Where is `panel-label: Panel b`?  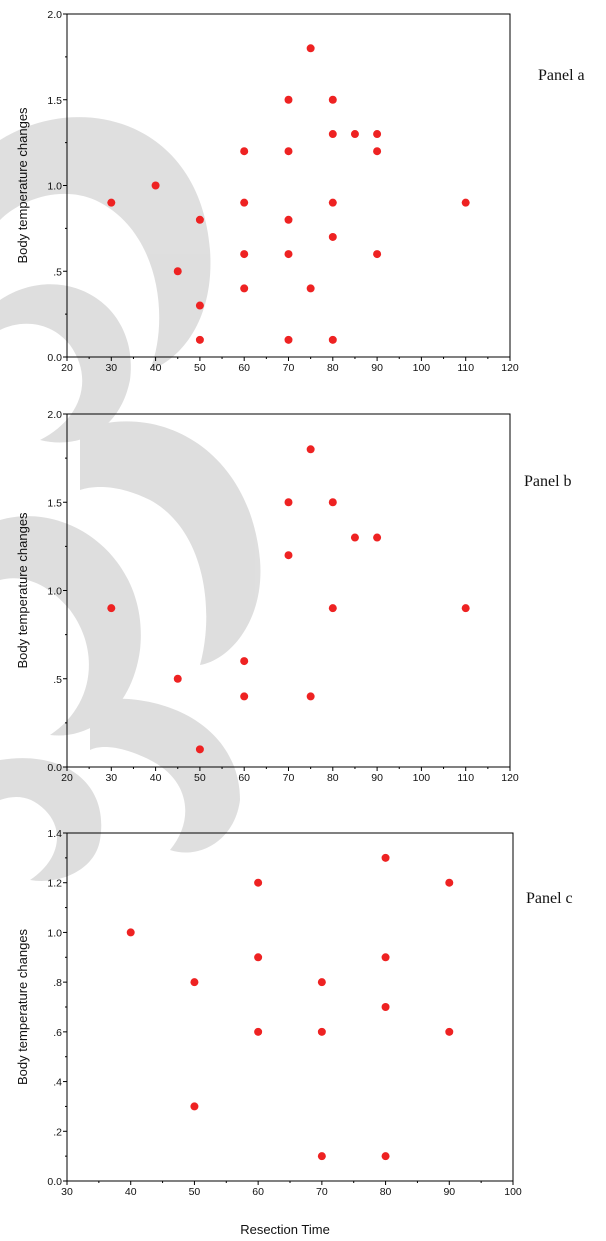 panel-label: Panel b is located at coordinates (548, 481).